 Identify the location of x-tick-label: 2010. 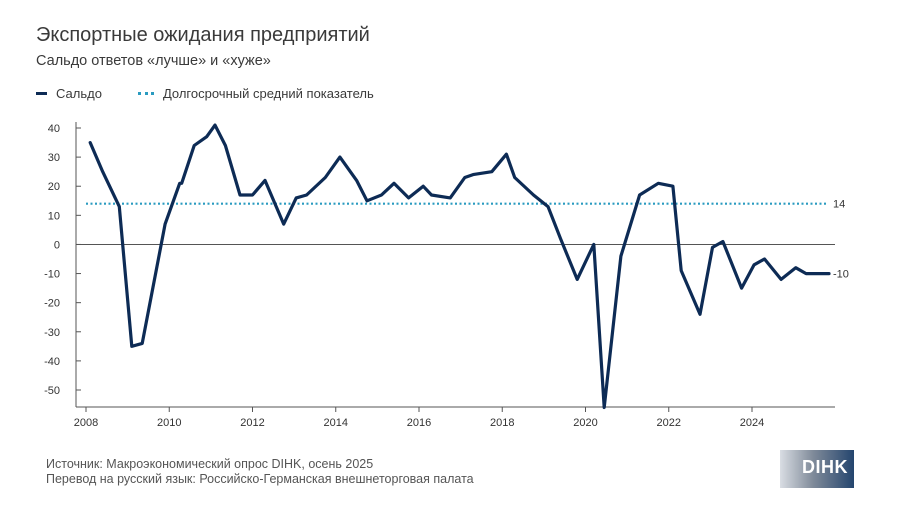
(169, 423).